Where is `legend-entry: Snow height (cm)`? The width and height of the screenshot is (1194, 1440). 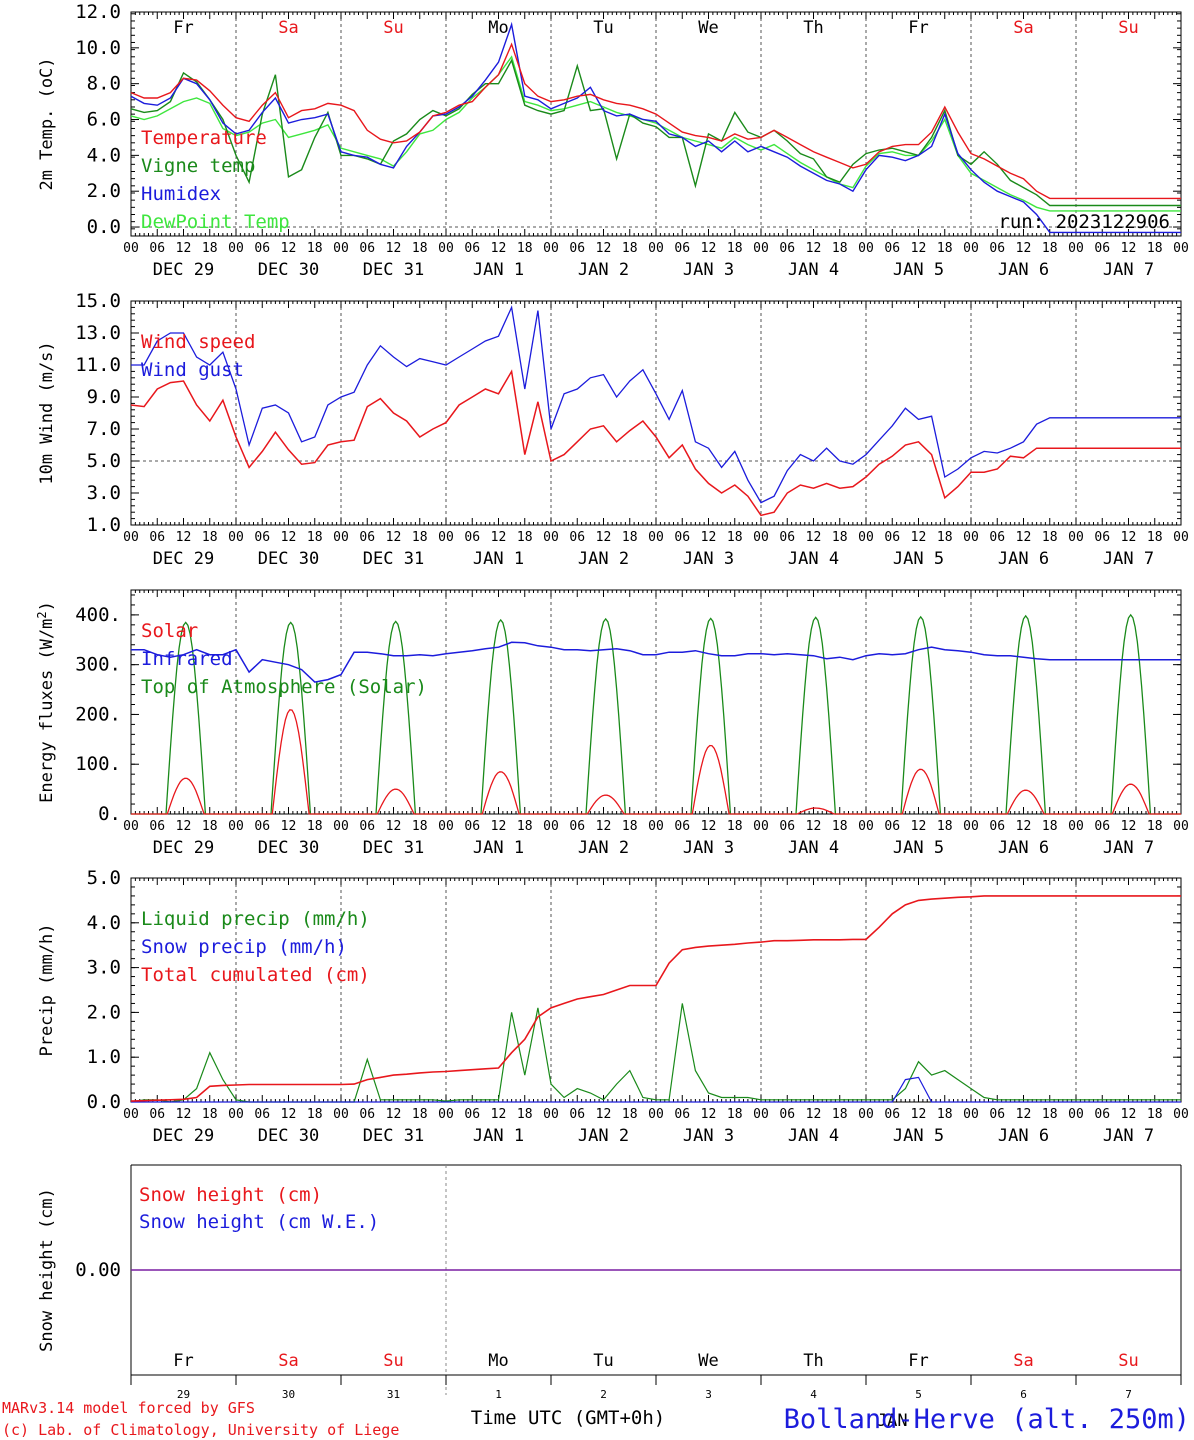
legend-entry: Snow height (cm) is located at coordinates (230, 1195).